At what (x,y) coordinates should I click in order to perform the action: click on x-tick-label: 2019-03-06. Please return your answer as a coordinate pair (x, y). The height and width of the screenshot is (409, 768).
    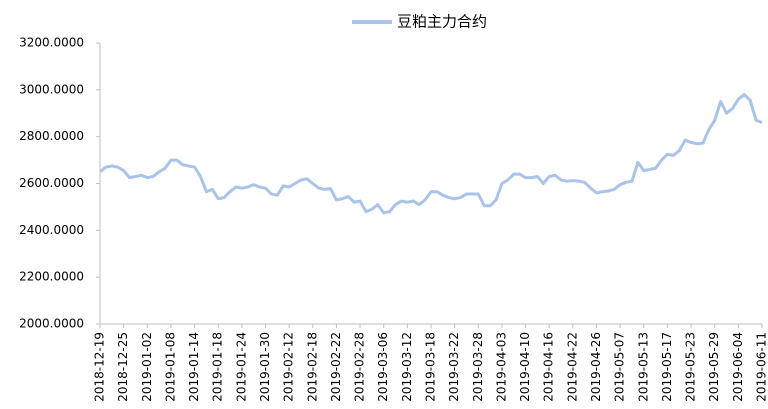
    Looking at the image, I should click on (383, 367).